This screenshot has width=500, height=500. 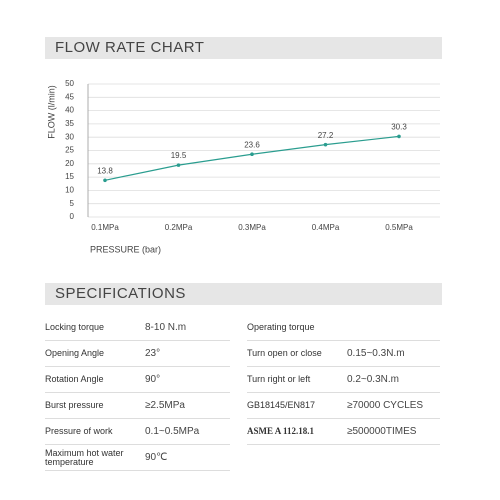 I want to click on spec-row: ASME A 112.18.1 ≥500000TIMES, so click(x=343, y=432).